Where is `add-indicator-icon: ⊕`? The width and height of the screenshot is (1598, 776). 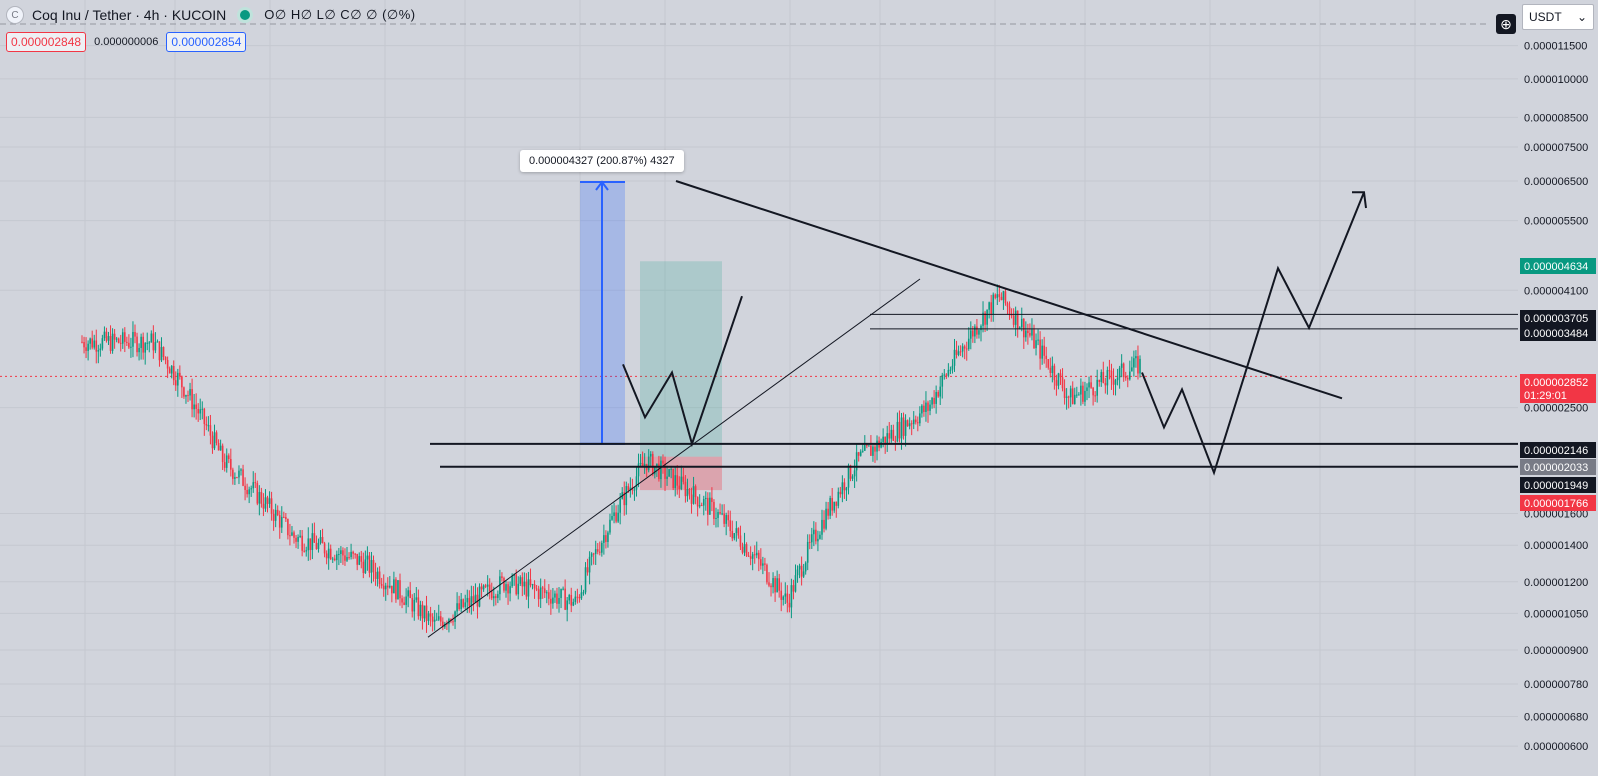 add-indicator-icon: ⊕ is located at coordinates (1506, 24).